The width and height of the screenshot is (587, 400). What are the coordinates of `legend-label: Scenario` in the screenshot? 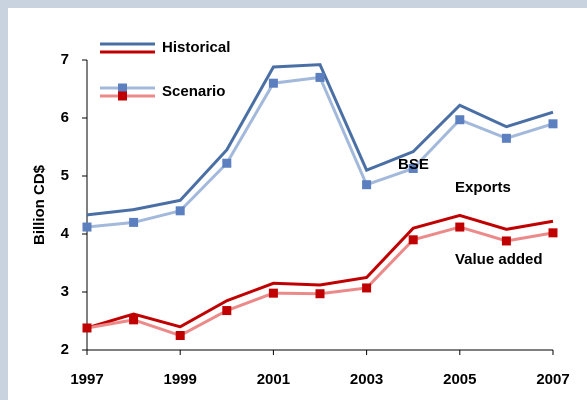 It's located at (193, 91).